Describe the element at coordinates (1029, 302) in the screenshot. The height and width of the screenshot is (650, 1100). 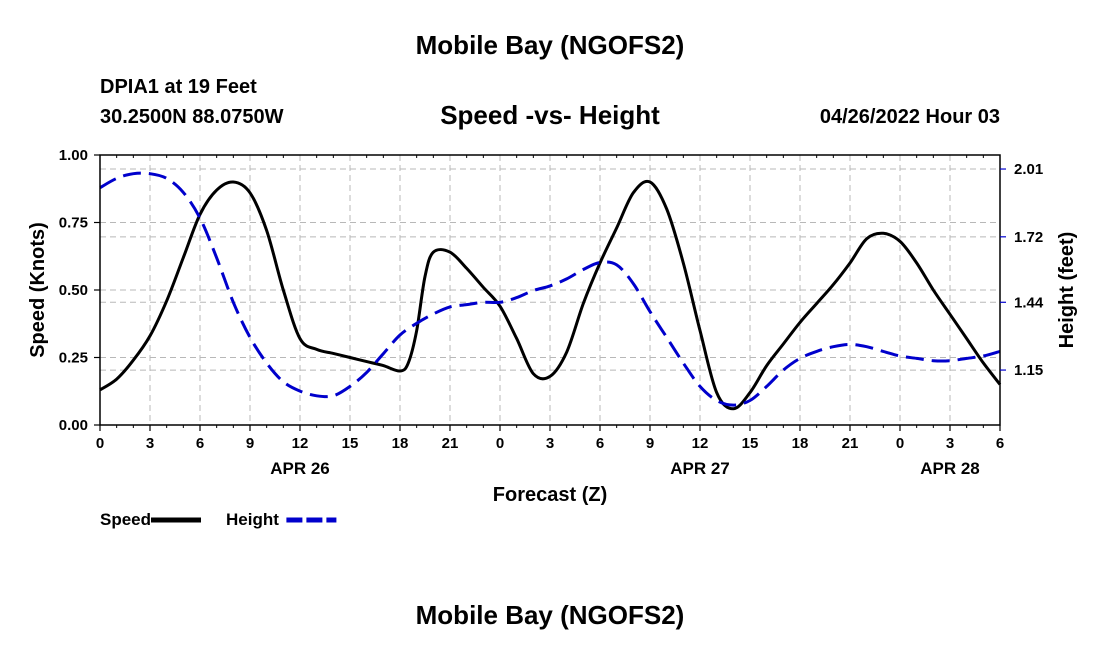
I see `y2-tick-label: 1.44` at that location.